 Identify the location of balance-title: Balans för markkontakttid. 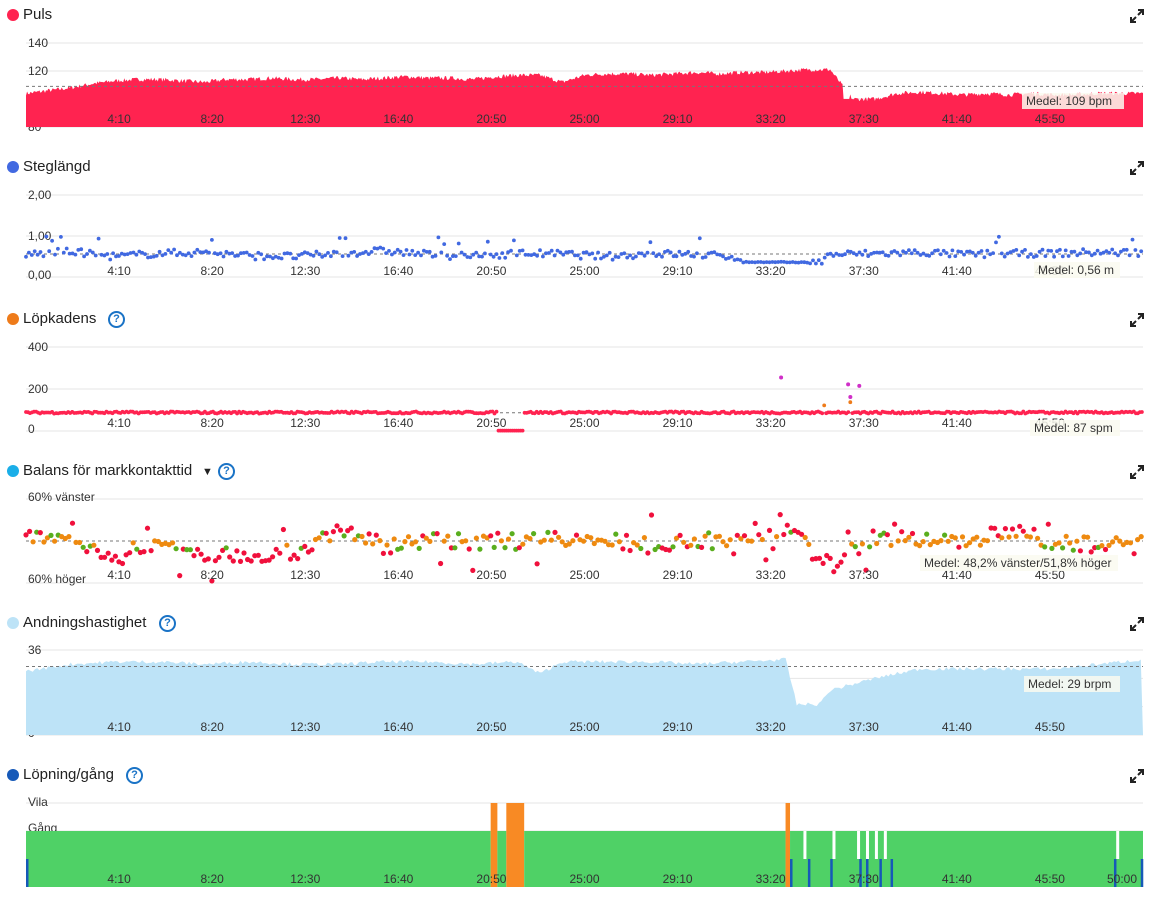
(108, 470).